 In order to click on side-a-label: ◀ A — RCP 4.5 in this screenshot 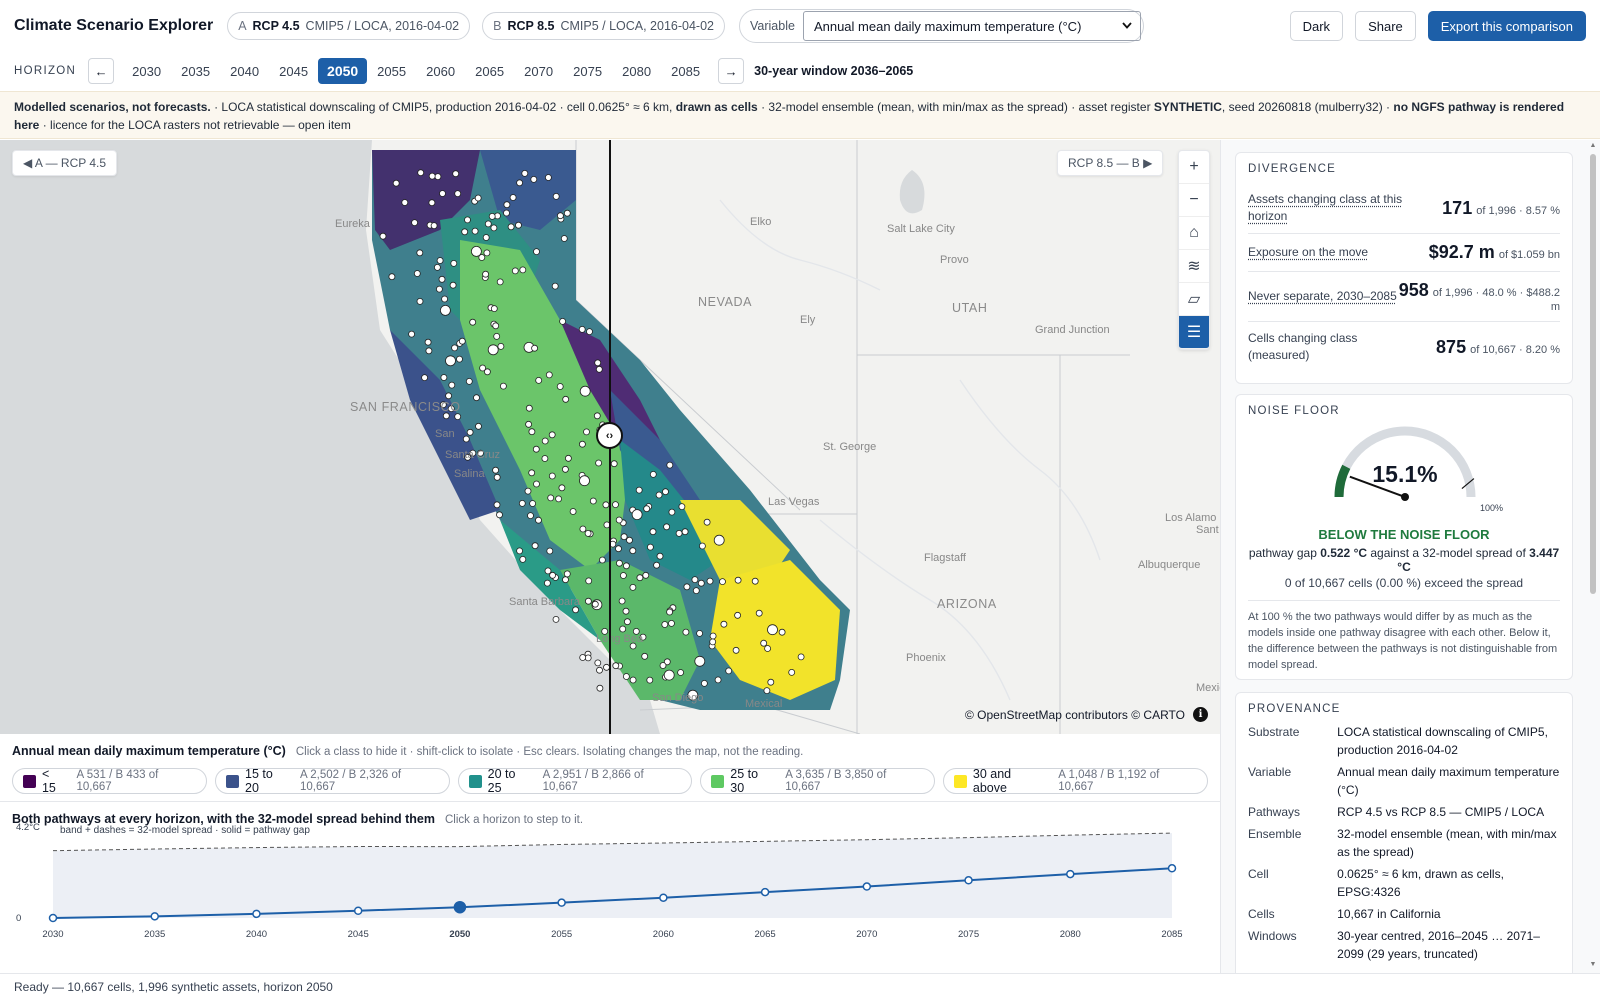, I will do `click(65, 163)`.